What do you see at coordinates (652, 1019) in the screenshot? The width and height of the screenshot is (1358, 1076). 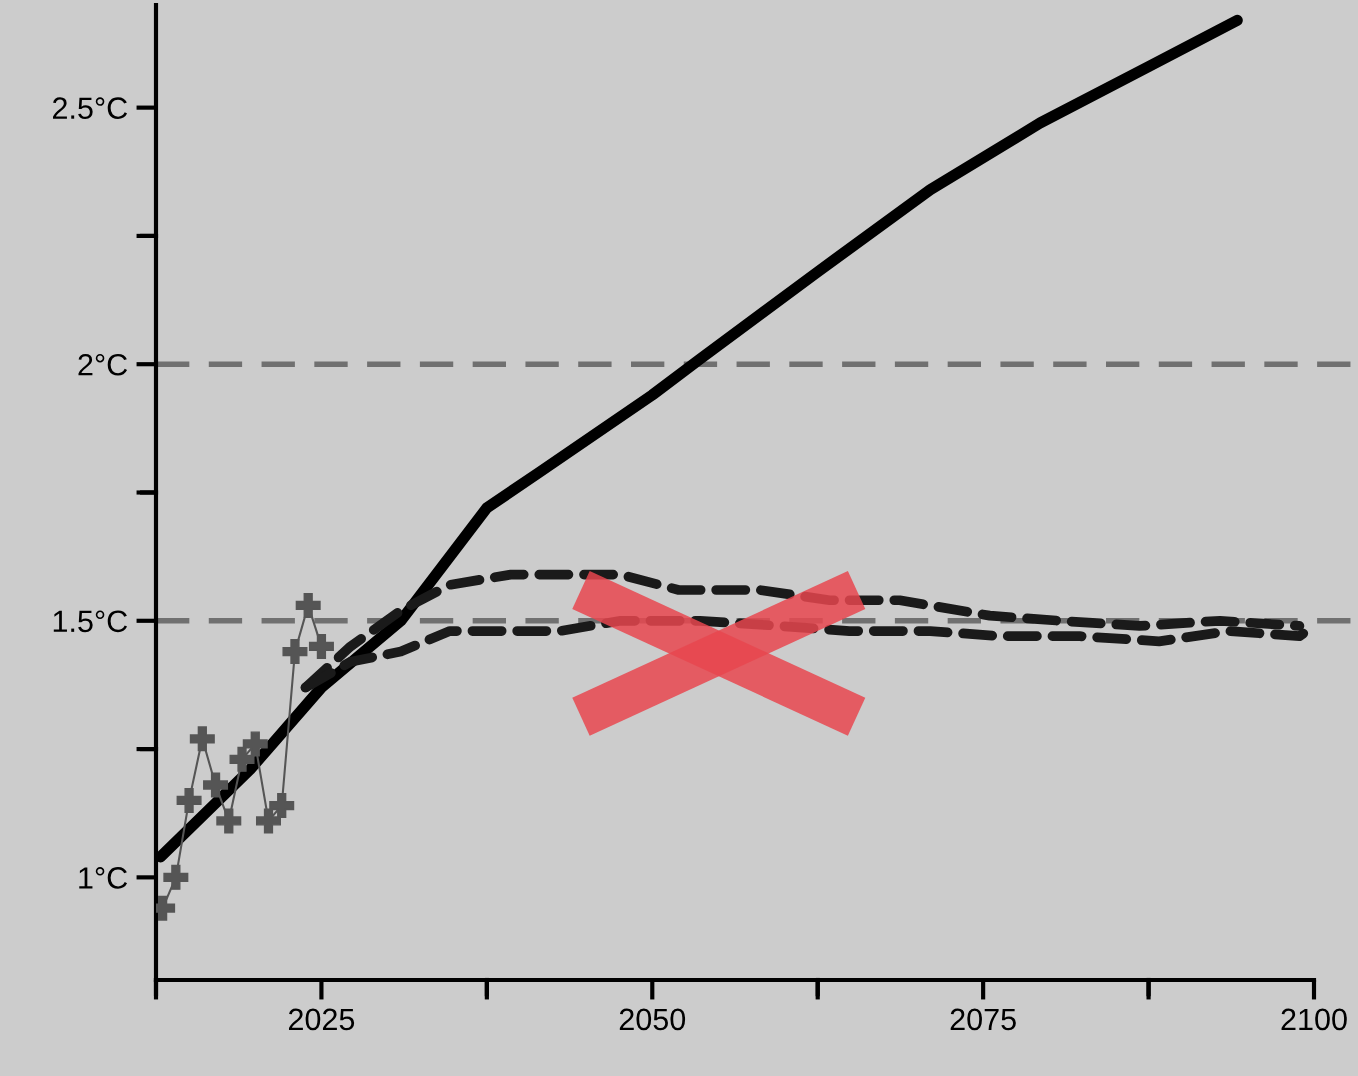 I see `x-tick-label: 2050` at bounding box center [652, 1019].